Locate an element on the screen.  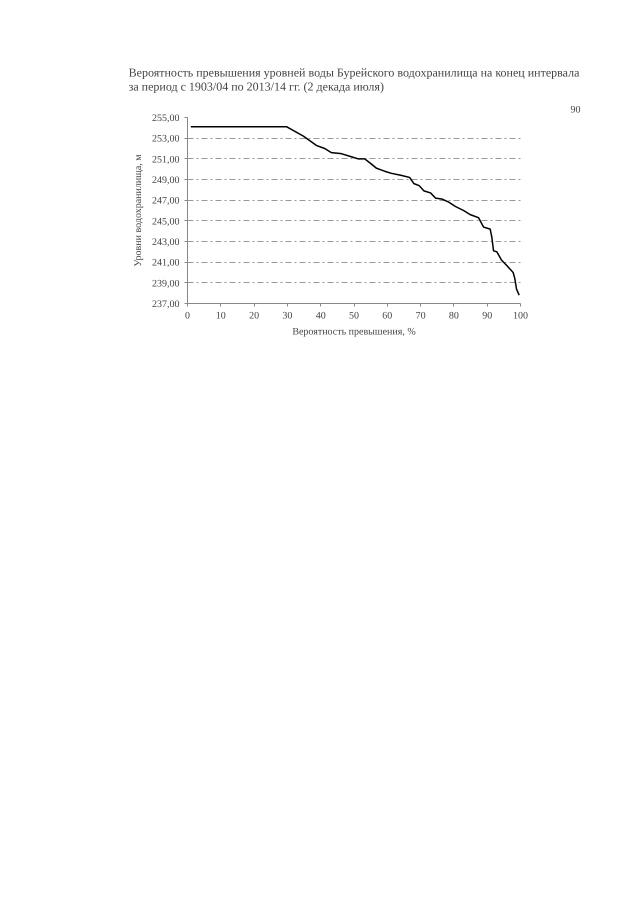
chart-title: Вероятность превышения уровней воды Бурейского водохранилища на конец интервала за период с 1903/04 по 2013/14 гг. (2 декада июля) is located at coordinates (354, 80).